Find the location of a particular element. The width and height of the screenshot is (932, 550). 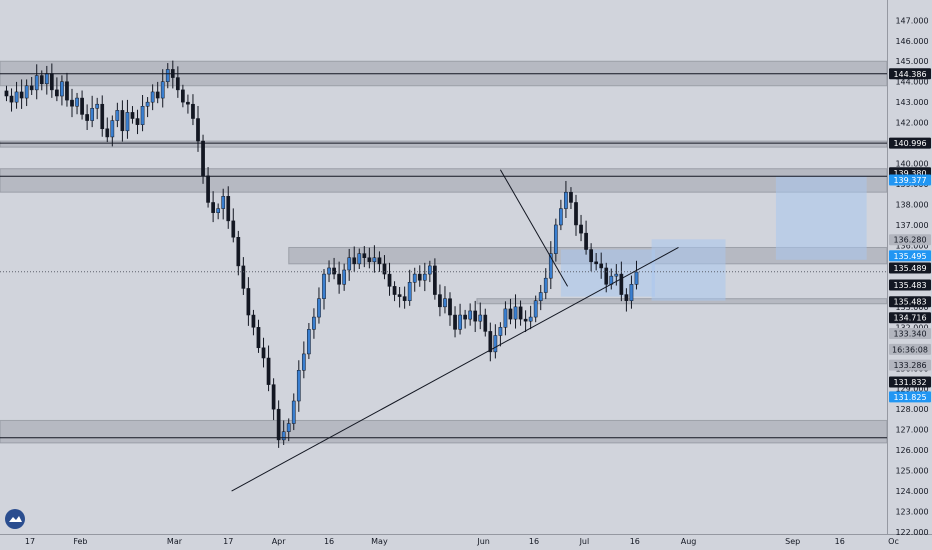

price-badge-label: 135.495 is located at coordinates (909, 256).